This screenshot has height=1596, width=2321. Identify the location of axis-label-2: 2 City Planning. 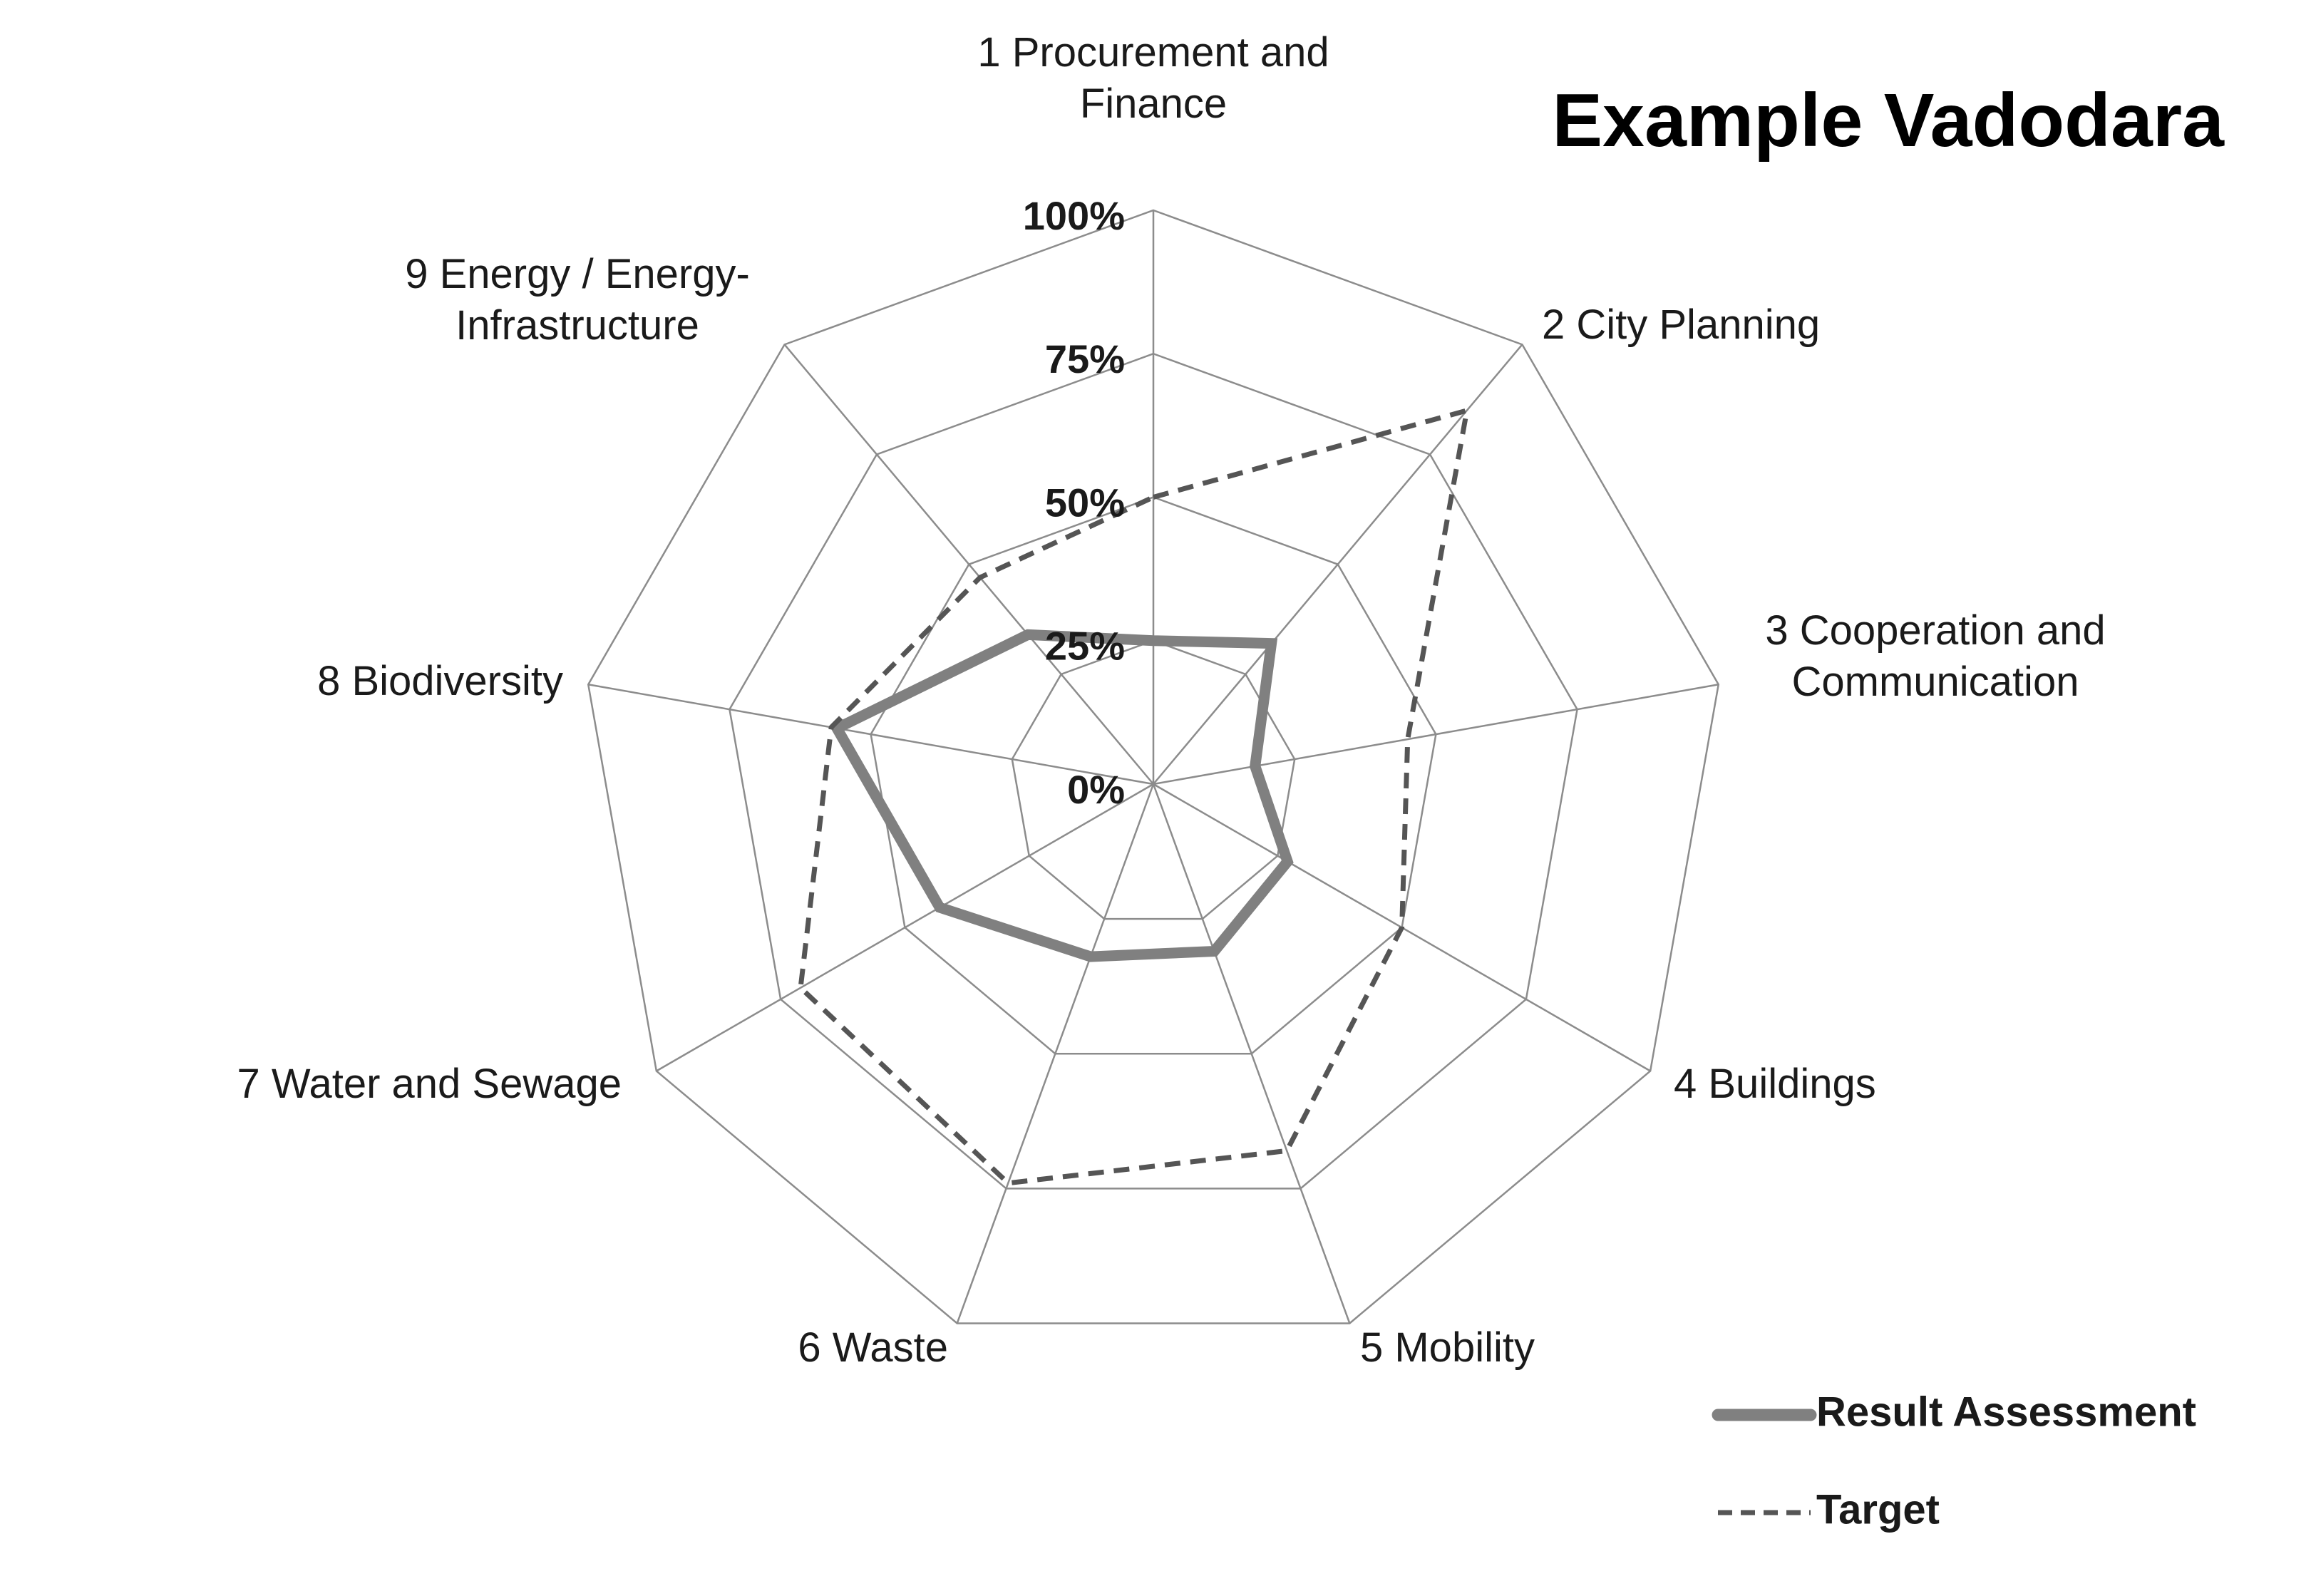
(1681, 325).